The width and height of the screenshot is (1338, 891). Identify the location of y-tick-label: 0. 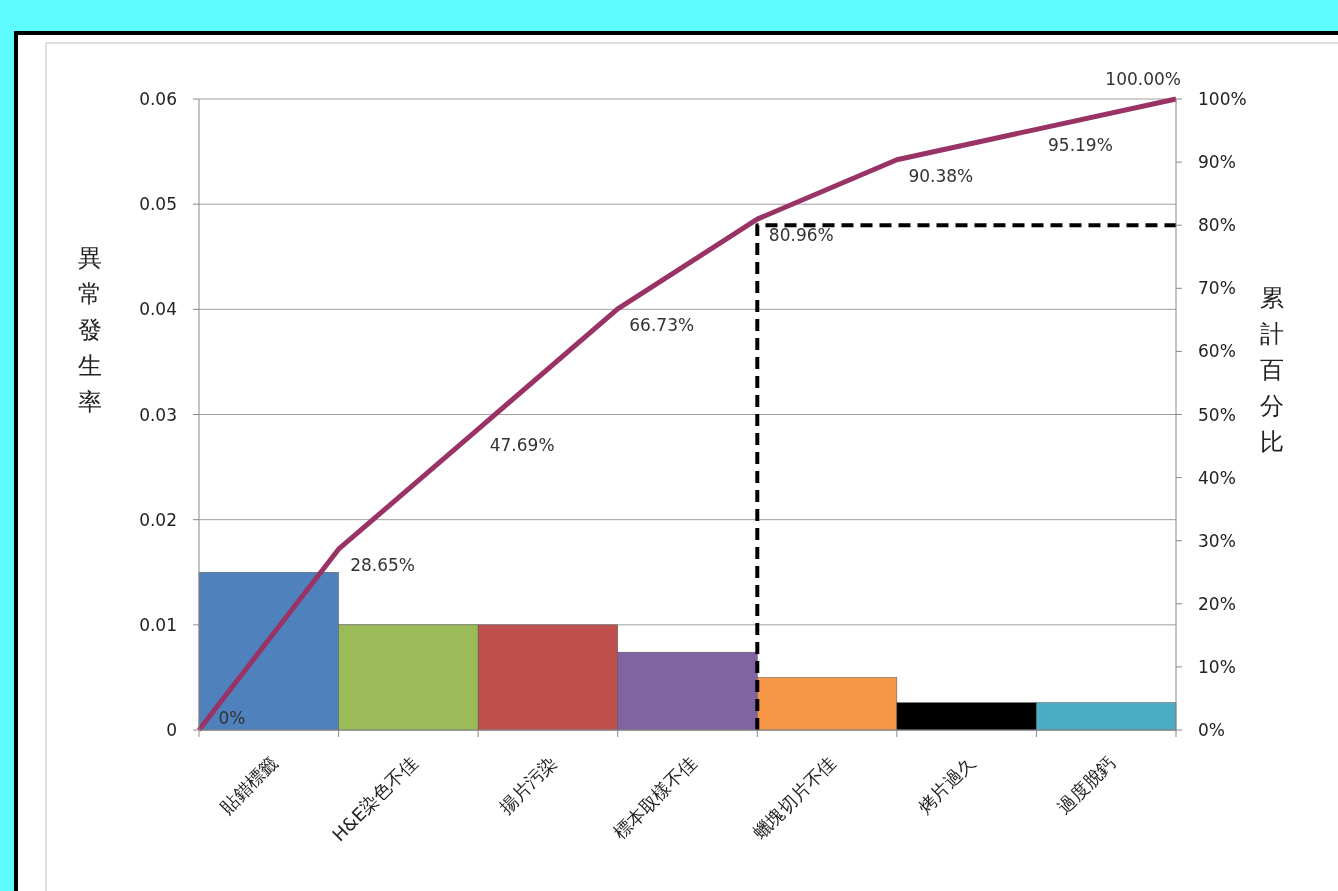
(171, 730).